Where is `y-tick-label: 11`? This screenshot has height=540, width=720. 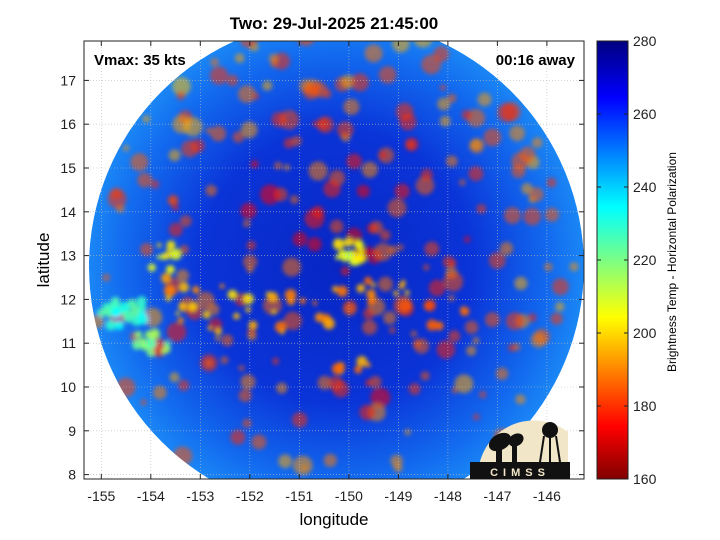 y-tick-label: 11 is located at coordinates (68, 343).